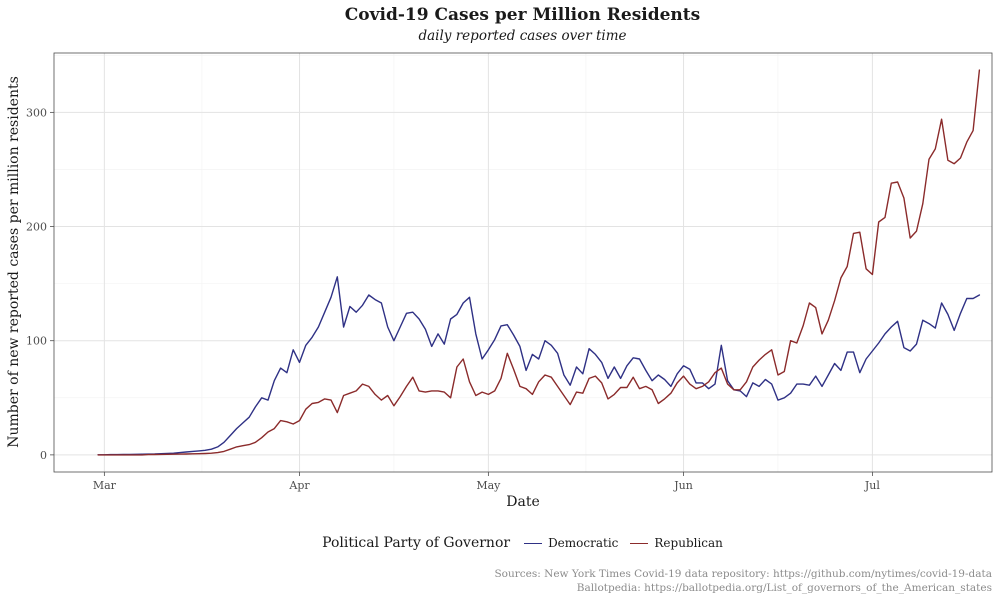 The width and height of the screenshot is (1000, 600). Describe the element at coordinates (683, 485) in the screenshot. I see `x-tick-label: Jun` at that location.